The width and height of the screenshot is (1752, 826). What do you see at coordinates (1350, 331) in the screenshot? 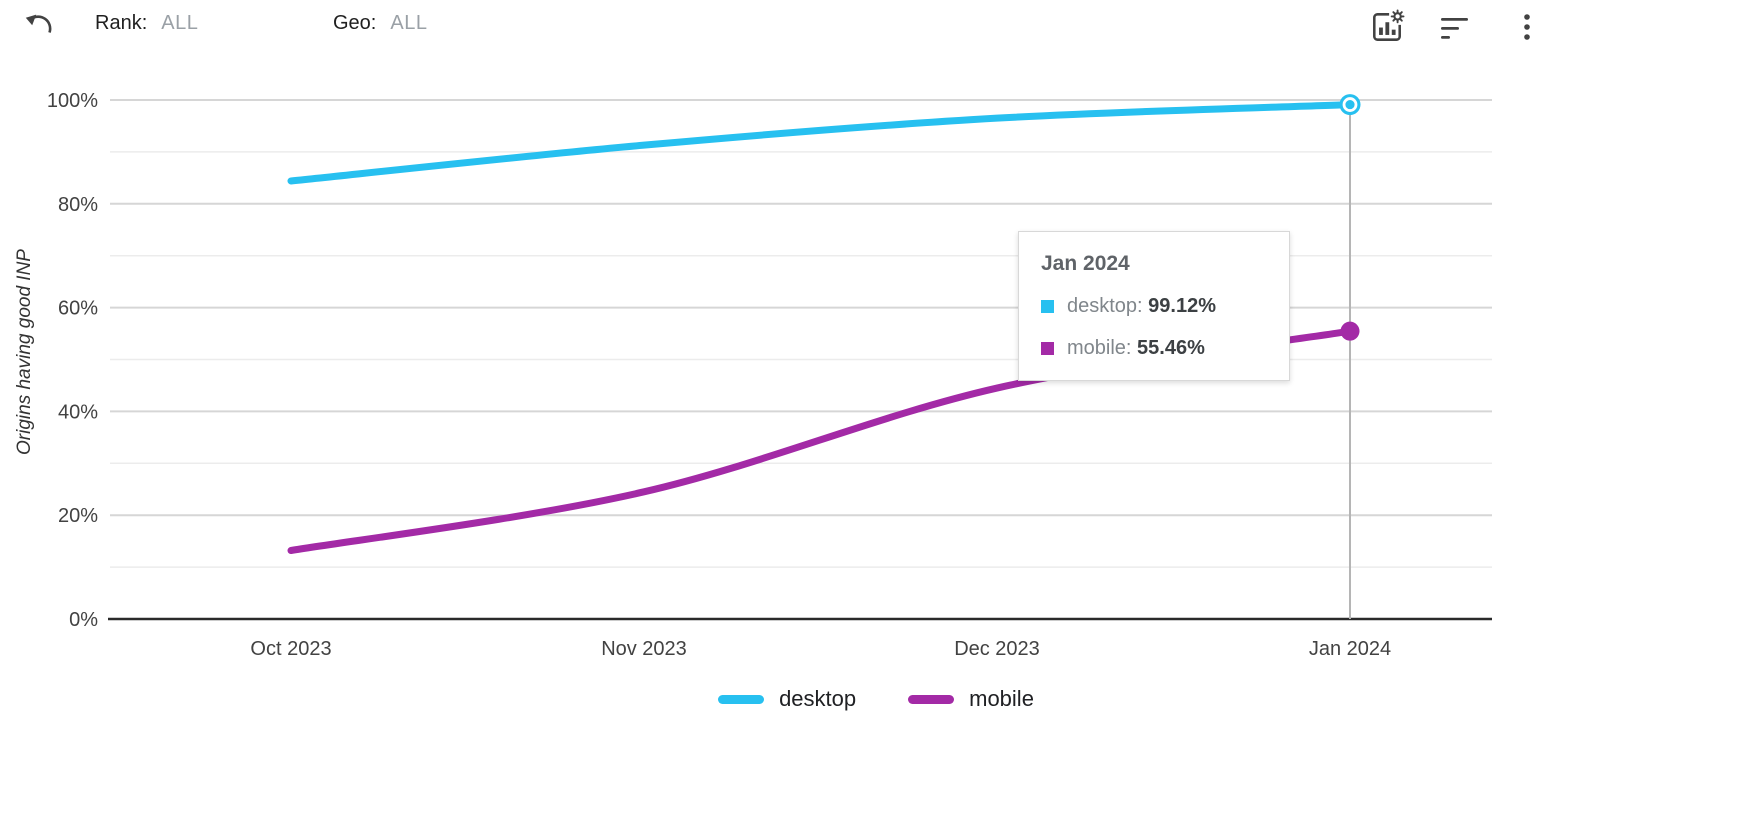
I see `mobile-point-marker` at bounding box center [1350, 331].